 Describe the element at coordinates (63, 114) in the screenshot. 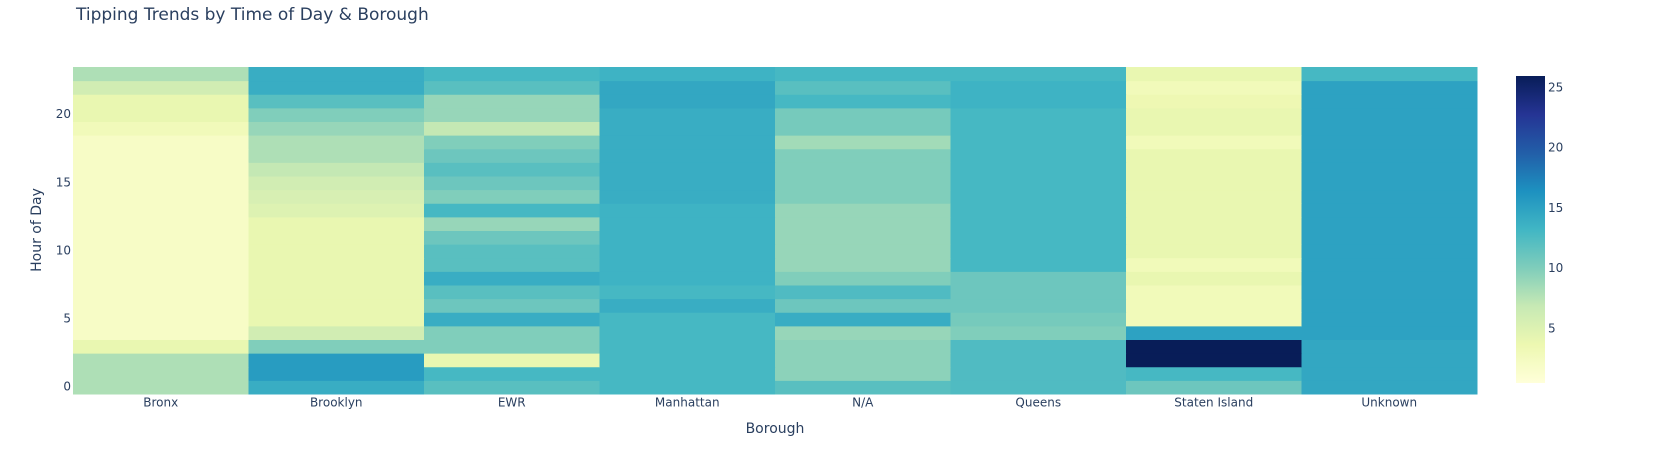

I see `y-tick-label: 20` at that location.